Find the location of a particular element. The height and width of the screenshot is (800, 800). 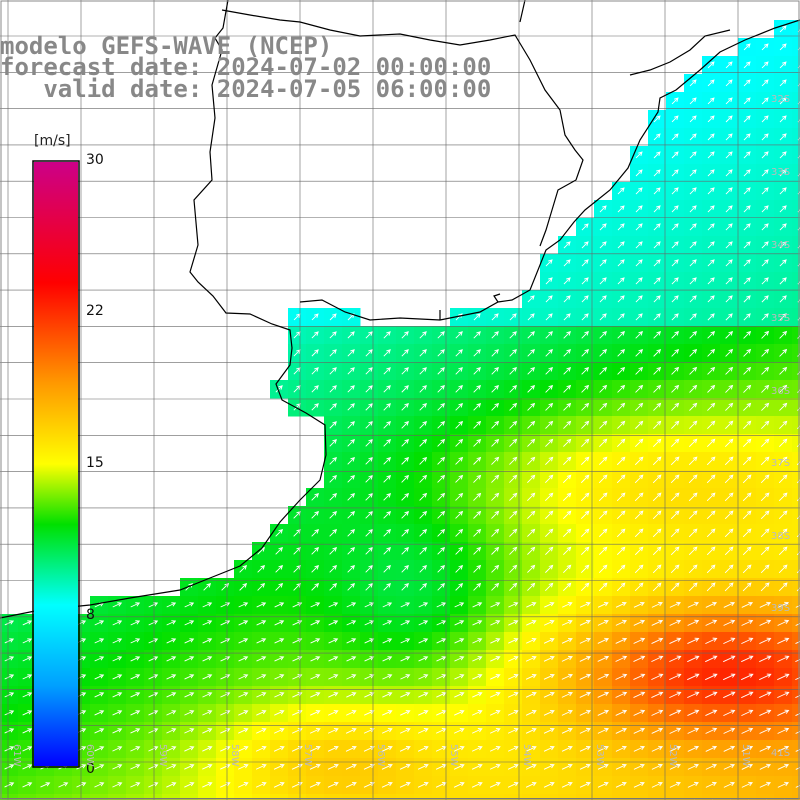

lon-label: 55W is located at coordinates (453, 755).